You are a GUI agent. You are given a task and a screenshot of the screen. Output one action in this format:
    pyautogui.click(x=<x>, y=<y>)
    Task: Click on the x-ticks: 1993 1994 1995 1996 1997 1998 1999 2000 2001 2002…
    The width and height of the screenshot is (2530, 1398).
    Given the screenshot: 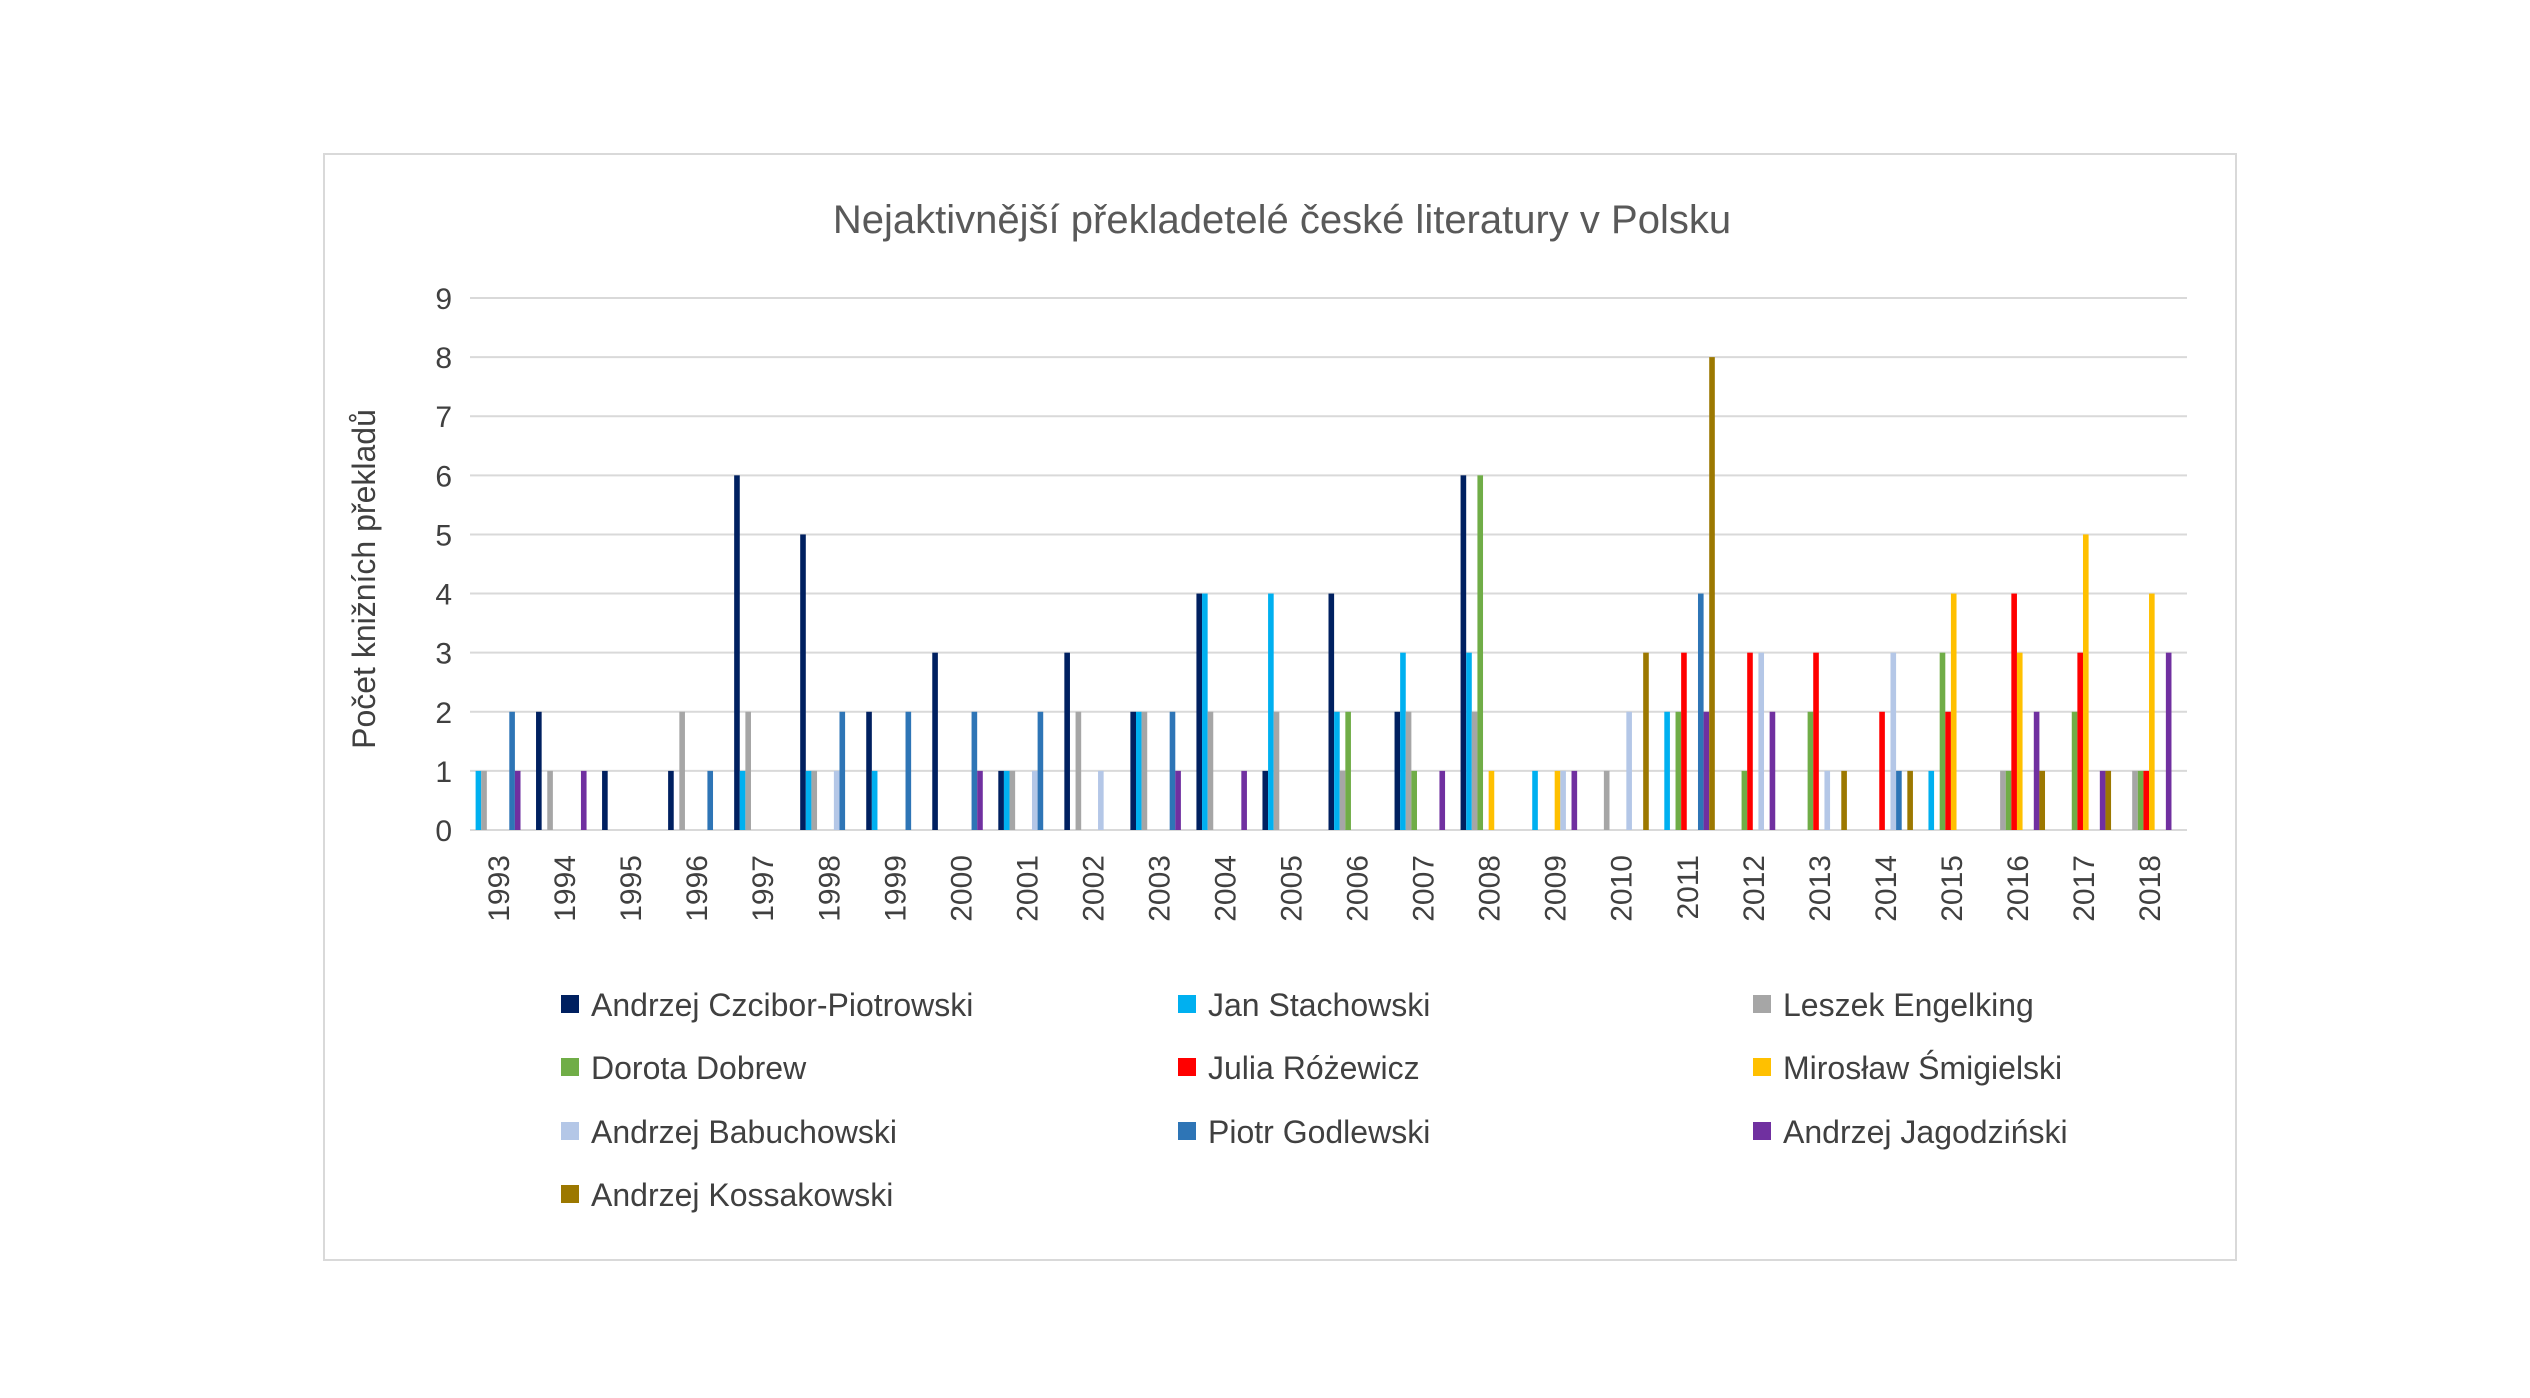 What is the action you would take?
    pyautogui.click(x=1325, y=888)
    